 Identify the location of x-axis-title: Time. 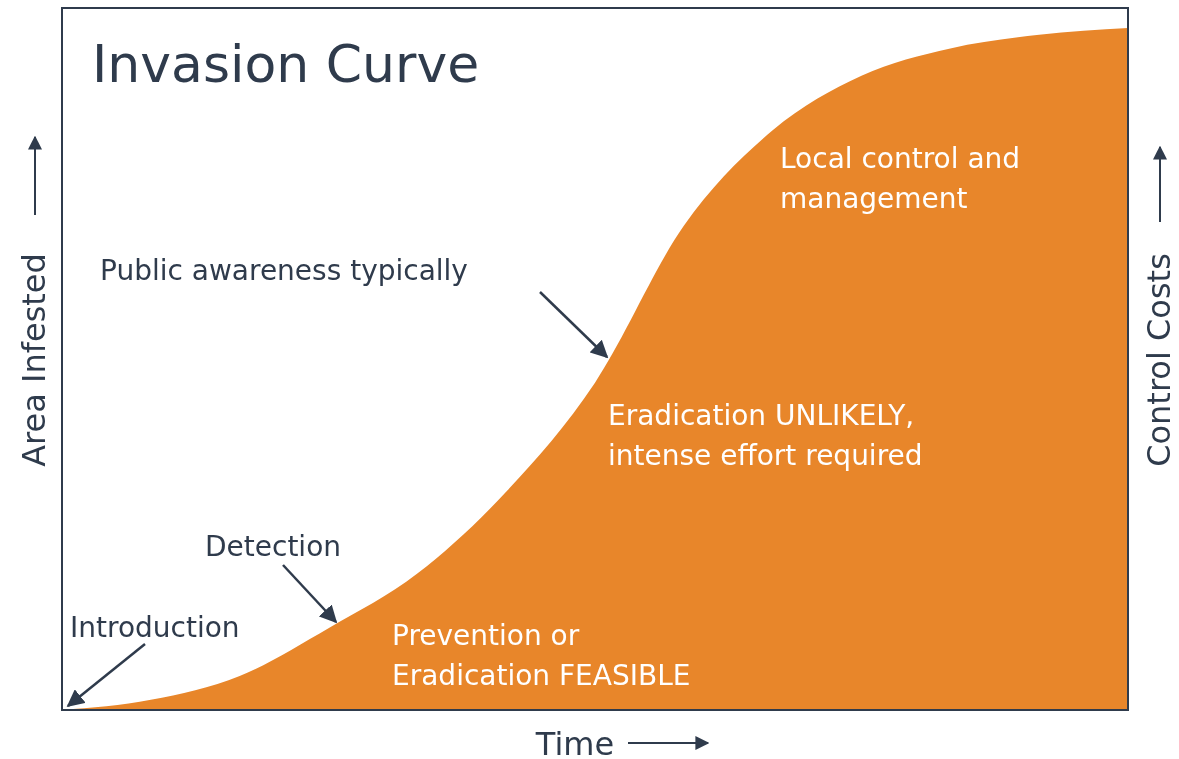
(574, 742).